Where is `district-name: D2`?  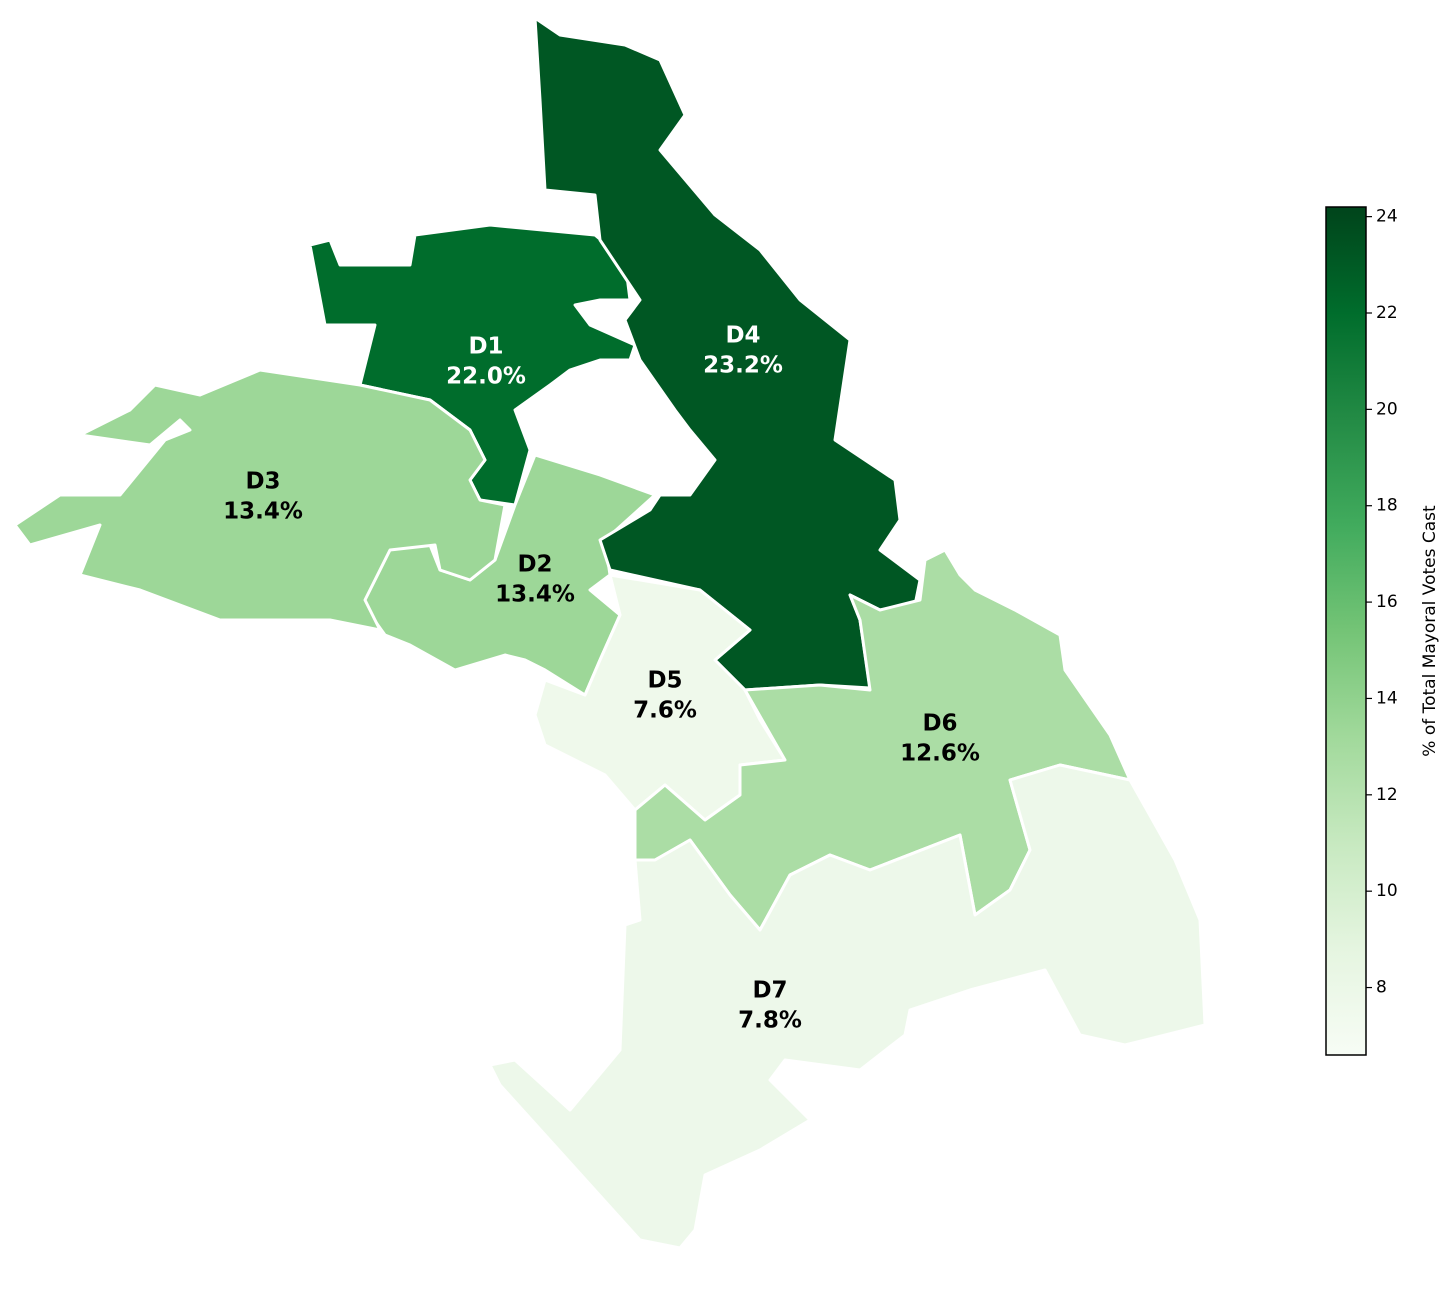 district-name: D2 is located at coordinates (534, 565).